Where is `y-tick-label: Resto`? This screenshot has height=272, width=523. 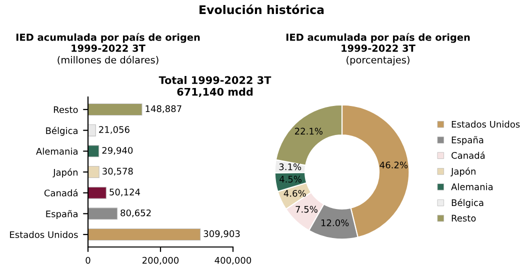
y-tick-label: Resto is located at coordinates (66, 110).